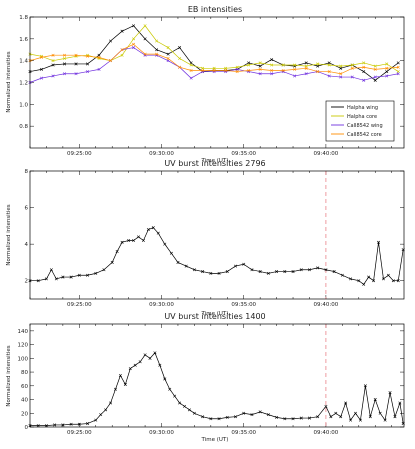 The image size is (415, 449). Describe the element at coordinates (24, 387) in the screenshot. I see `y-tick-label: 60` at that location.